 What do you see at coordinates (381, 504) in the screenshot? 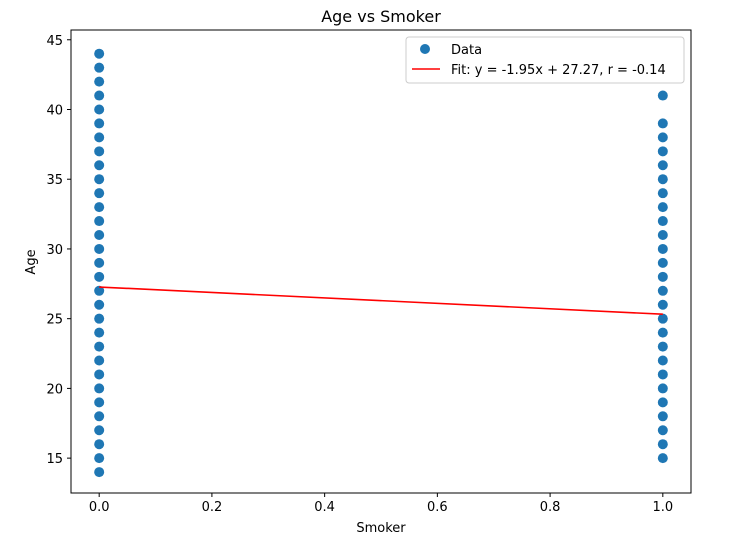
I see `x-axis-ticks: 0.0 0.2 0.4 0.6 0.8 1.0` at bounding box center [381, 504].